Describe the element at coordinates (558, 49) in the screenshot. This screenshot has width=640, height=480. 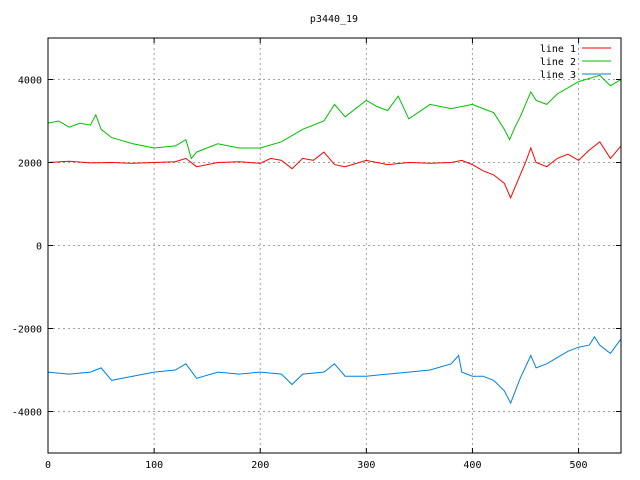
I see `legend-label: line 1` at that location.